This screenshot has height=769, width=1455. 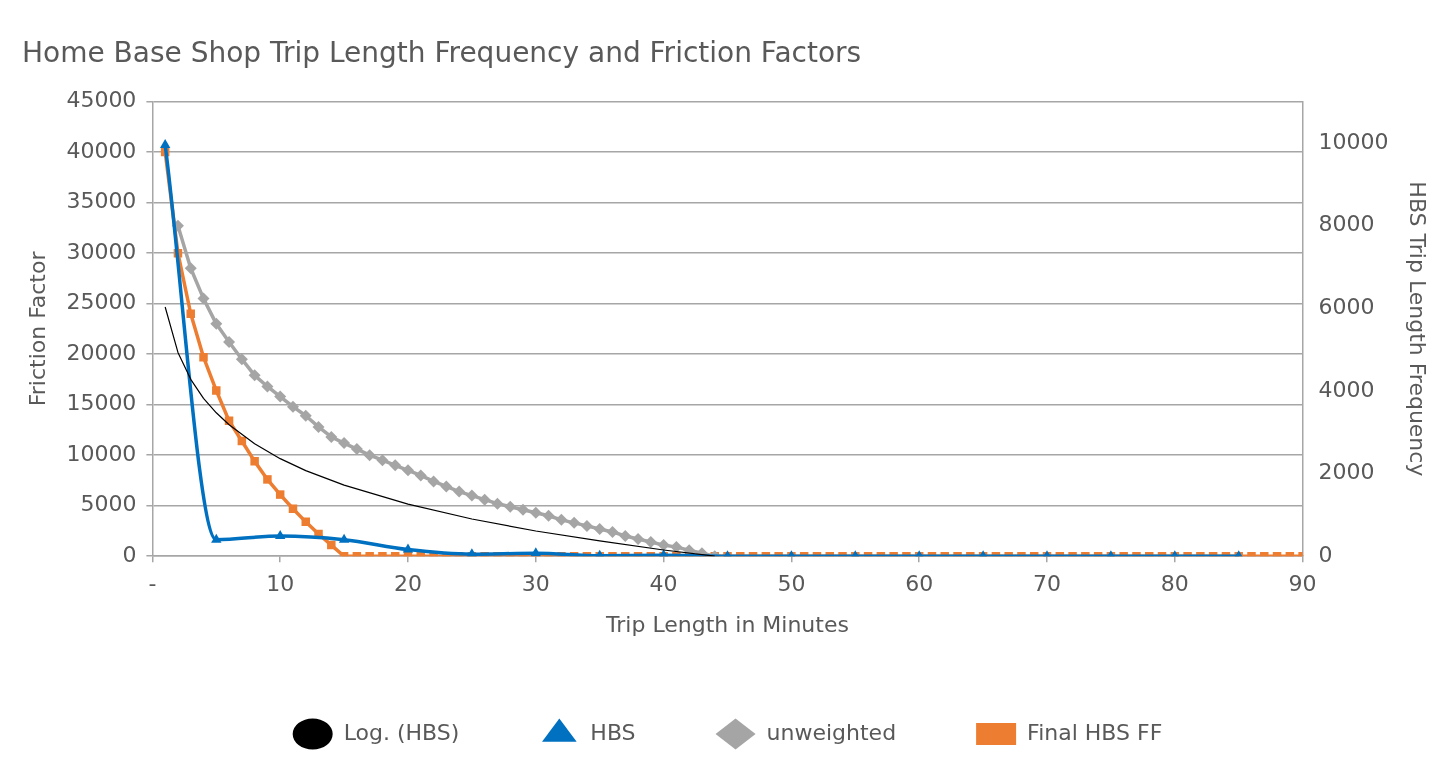 I want to click on y-tick-label: 30000, so click(x=101, y=251).